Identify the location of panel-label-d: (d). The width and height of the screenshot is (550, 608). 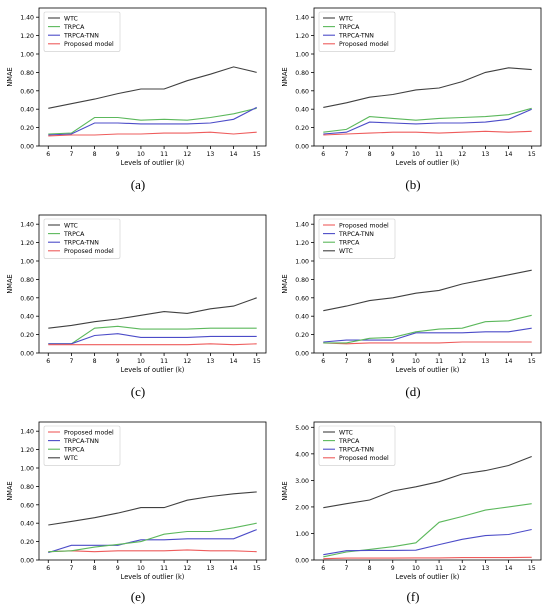
(413, 391).